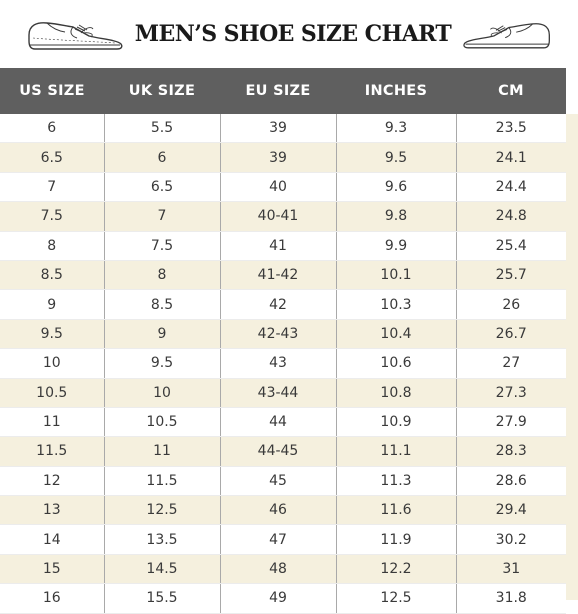 This screenshot has height=614, width=578. What do you see at coordinates (52, 157) in the screenshot?
I see `us-size-cell: 6.5` at bounding box center [52, 157].